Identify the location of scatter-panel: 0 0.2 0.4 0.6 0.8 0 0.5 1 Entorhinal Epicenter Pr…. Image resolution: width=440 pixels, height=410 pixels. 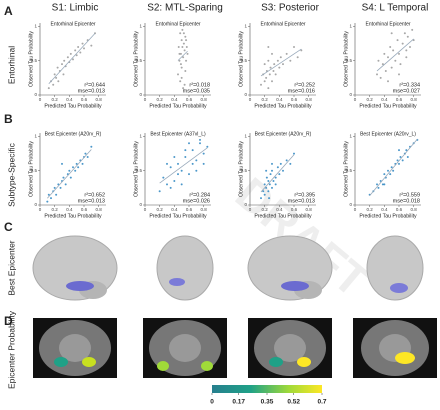
(67, 65).